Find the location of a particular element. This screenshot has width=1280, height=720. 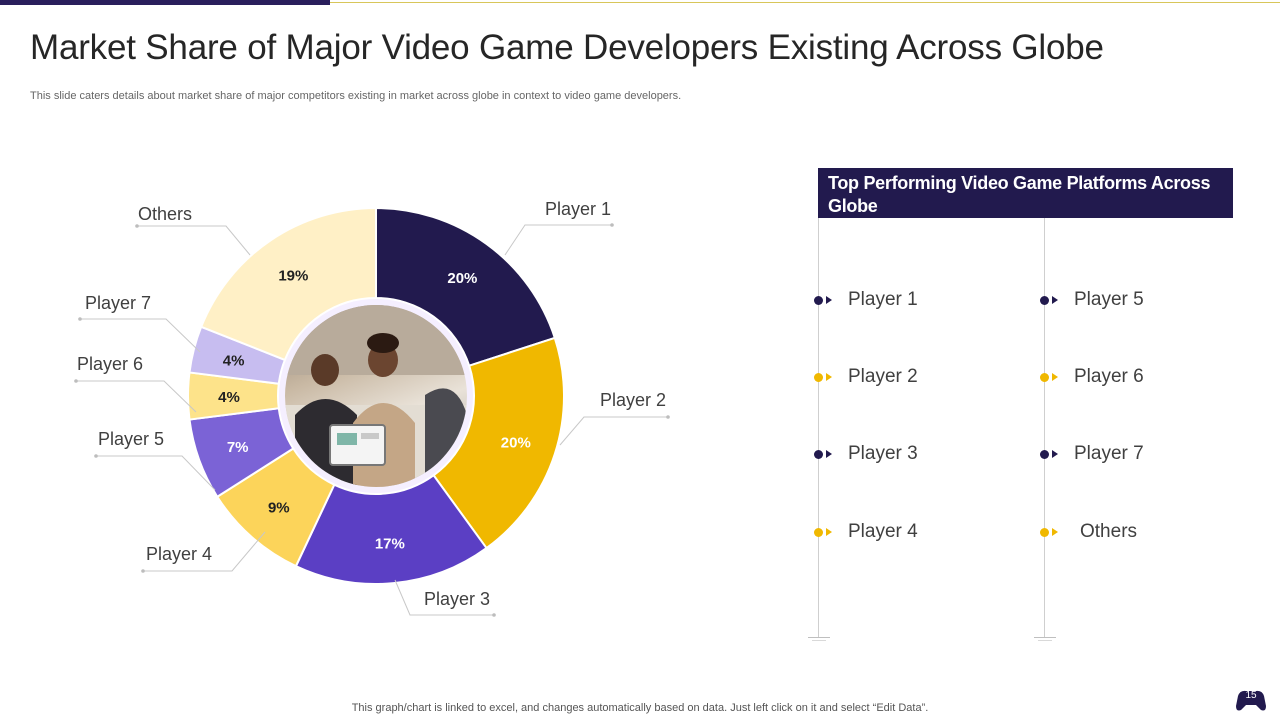

page-number-badge: 15 is located at coordinates (1251, 700).